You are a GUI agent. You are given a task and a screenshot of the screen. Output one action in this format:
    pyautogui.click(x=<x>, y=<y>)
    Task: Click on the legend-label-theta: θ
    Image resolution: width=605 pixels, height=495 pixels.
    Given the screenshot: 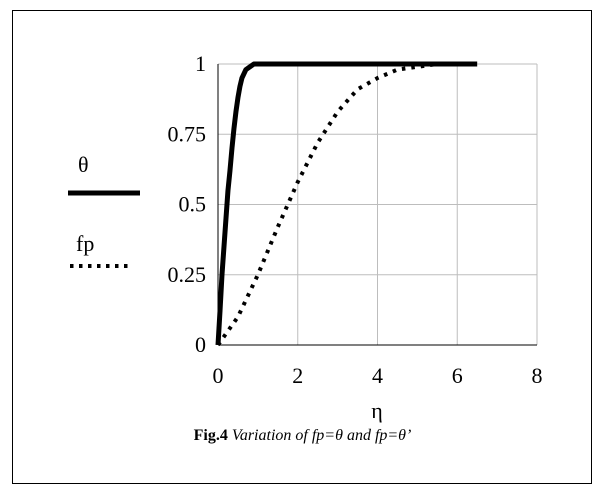 What is the action you would take?
    pyautogui.click(x=83, y=164)
    